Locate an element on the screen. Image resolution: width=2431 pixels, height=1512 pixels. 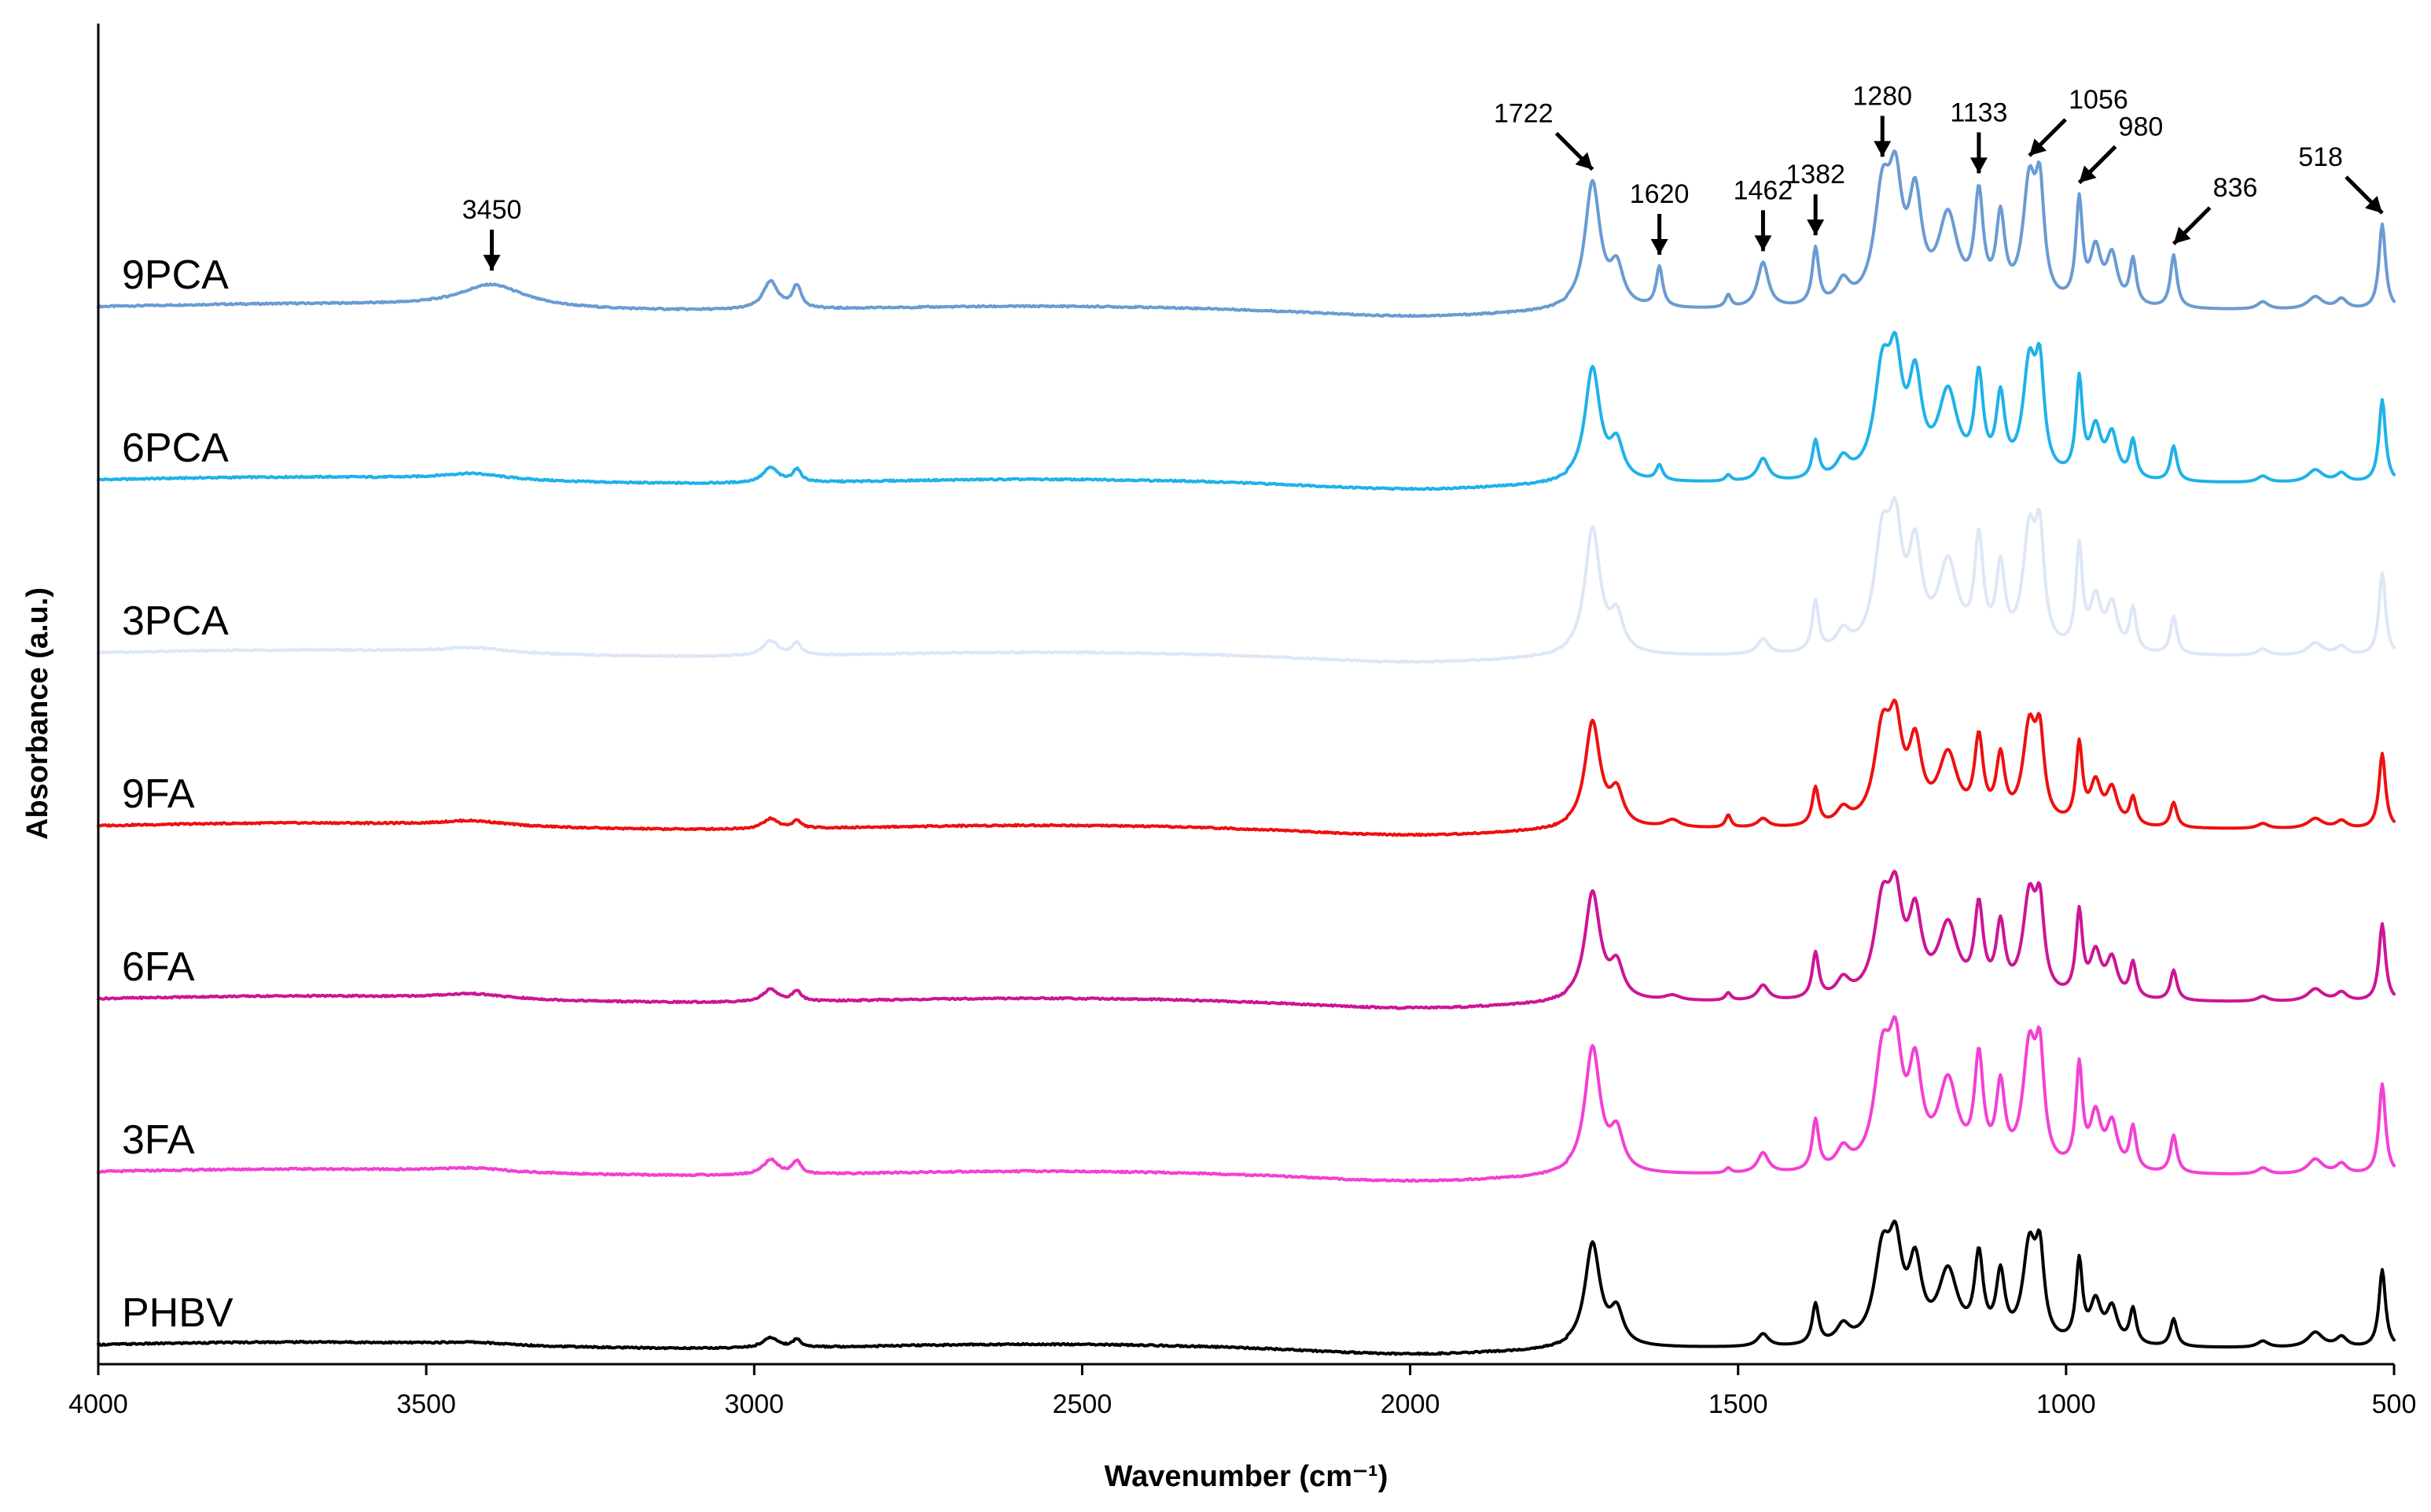
series-line-6fa is located at coordinates (1246, 940).